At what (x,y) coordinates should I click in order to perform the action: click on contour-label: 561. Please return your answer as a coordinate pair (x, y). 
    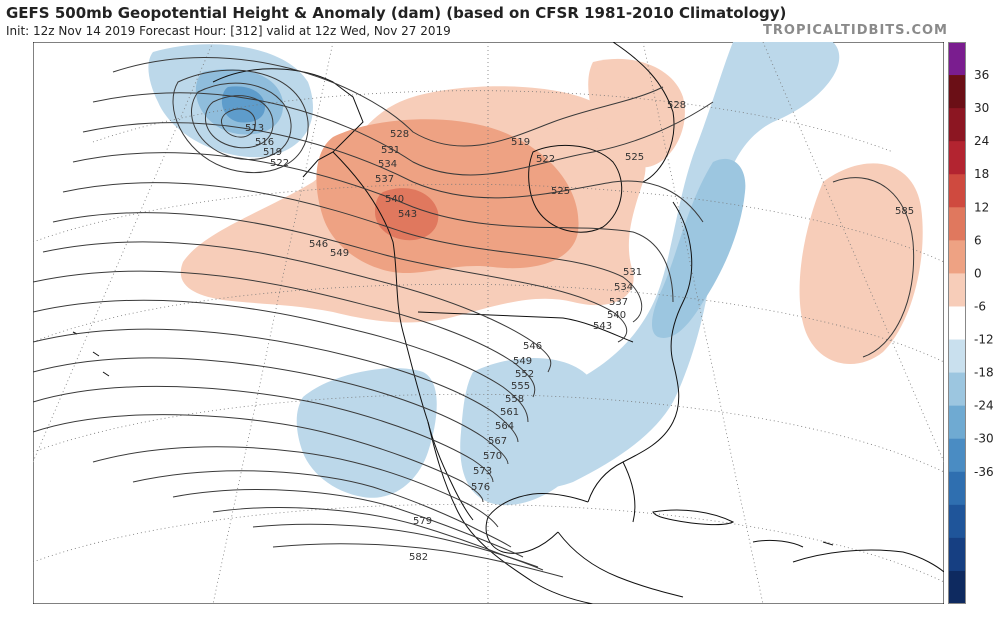
    Looking at the image, I should click on (509, 412).